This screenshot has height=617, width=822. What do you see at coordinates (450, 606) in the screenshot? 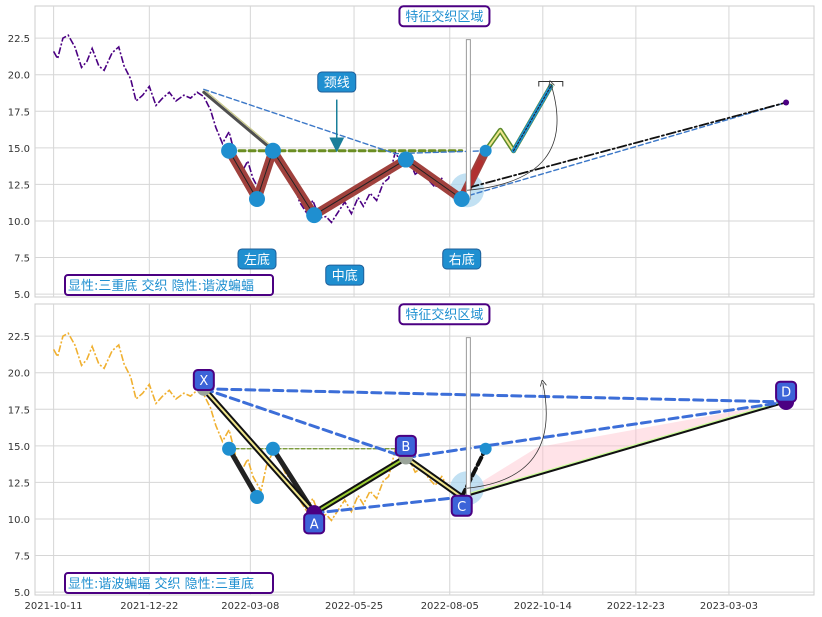
I see `x-tick-label: 2022-08-05` at bounding box center [450, 606].